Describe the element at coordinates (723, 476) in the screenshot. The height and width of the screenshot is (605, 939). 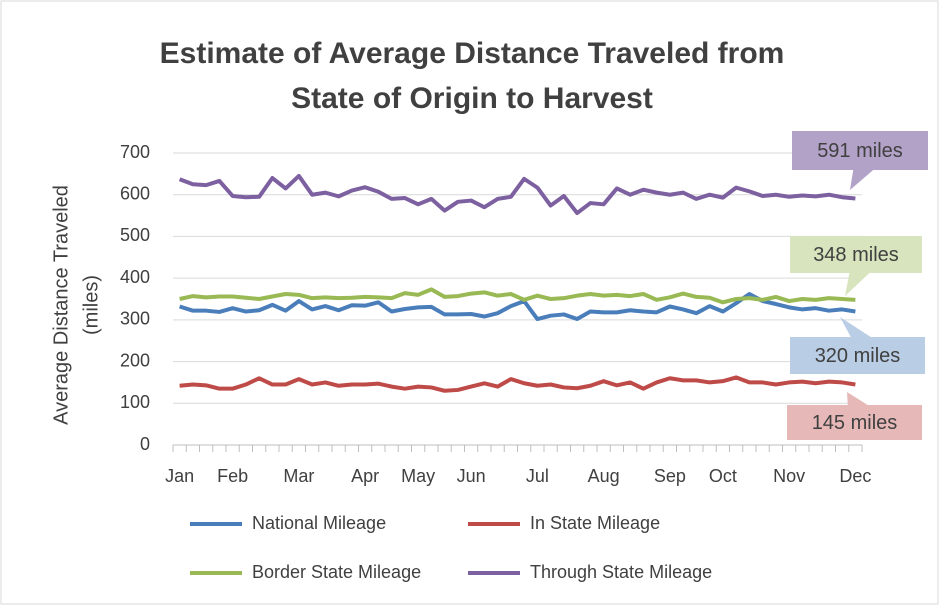
I see `x-tick-label: Oct` at that location.